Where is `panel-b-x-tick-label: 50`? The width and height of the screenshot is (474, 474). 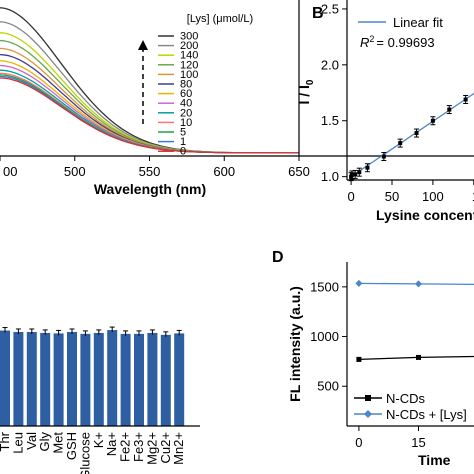
panel-b-x-tick-label: 50 is located at coordinates (392, 196).